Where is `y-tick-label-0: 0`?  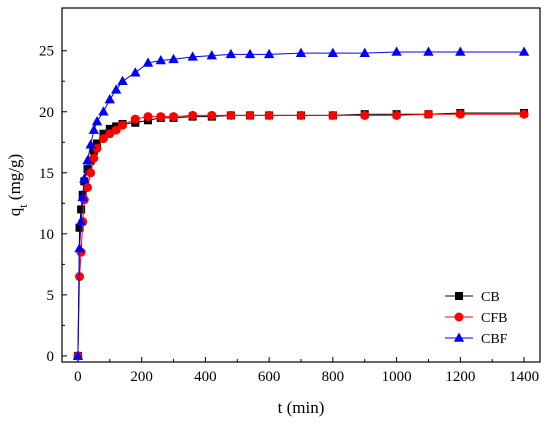 y-tick-label-0: 0 is located at coordinates (51, 357).